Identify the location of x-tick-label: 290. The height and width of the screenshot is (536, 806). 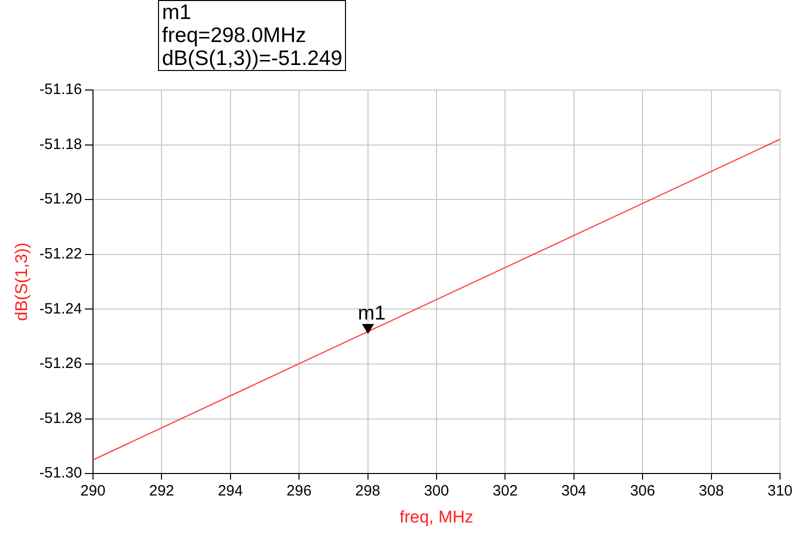
(93, 491).